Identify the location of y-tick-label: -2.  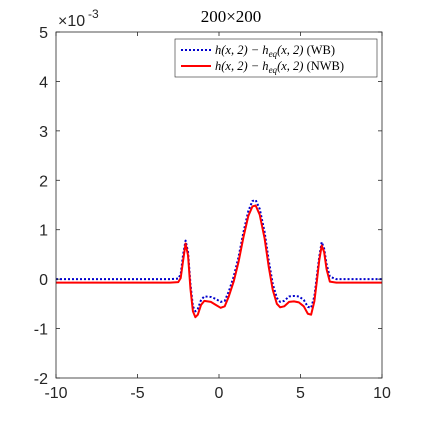
(41, 379).